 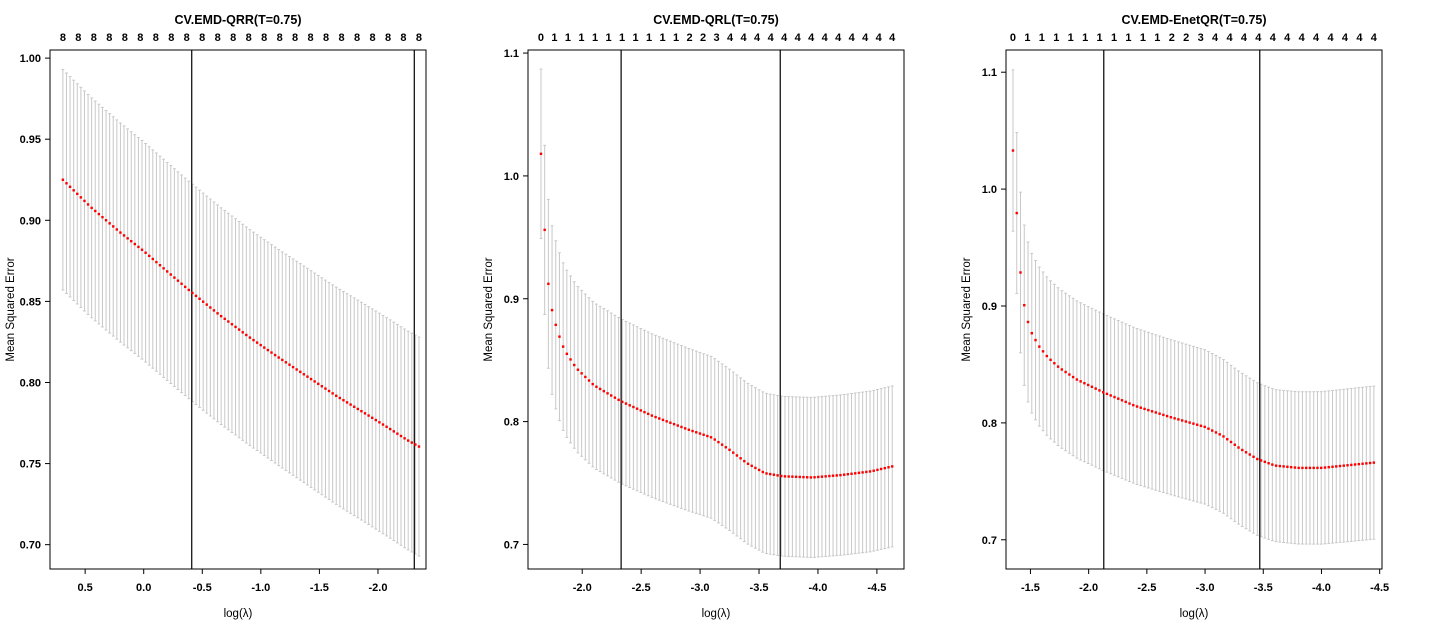 What do you see at coordinates (1205, 588) in the screenshot?
I see `x-tick-label: -3.0` at bounding box center [1205, 588].